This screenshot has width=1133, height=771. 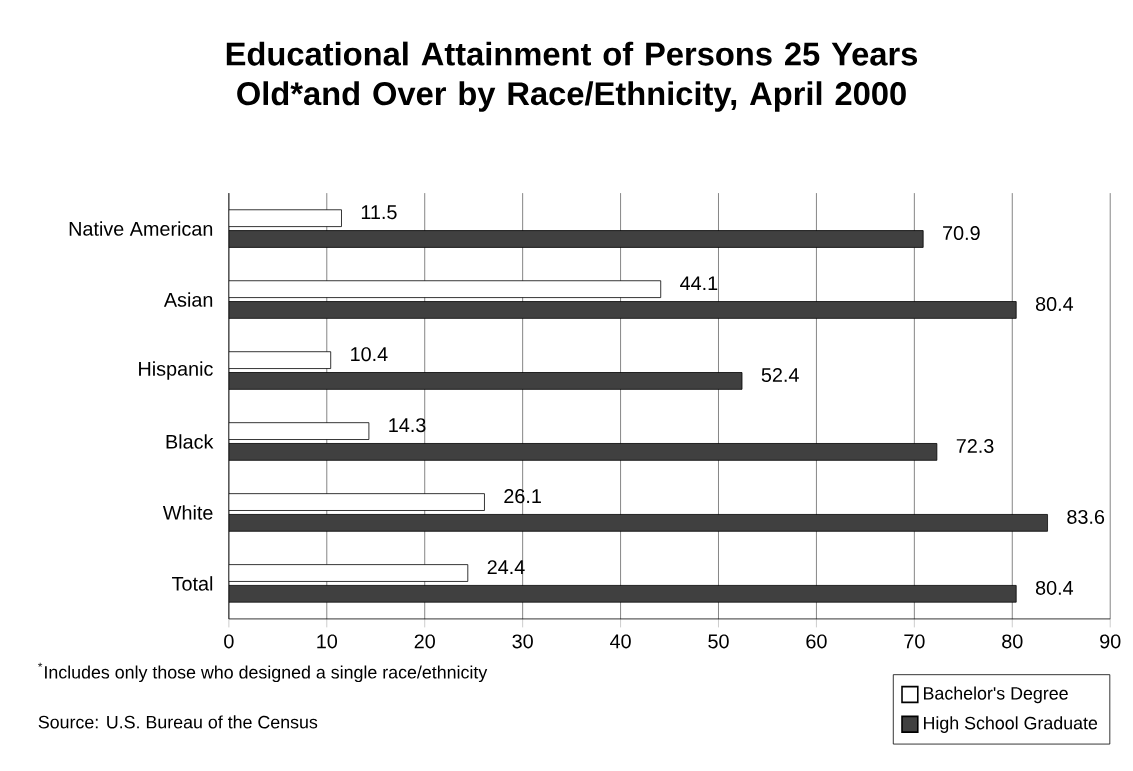 I want to click on x-tick-label: 20, so click(x=424, y=641).